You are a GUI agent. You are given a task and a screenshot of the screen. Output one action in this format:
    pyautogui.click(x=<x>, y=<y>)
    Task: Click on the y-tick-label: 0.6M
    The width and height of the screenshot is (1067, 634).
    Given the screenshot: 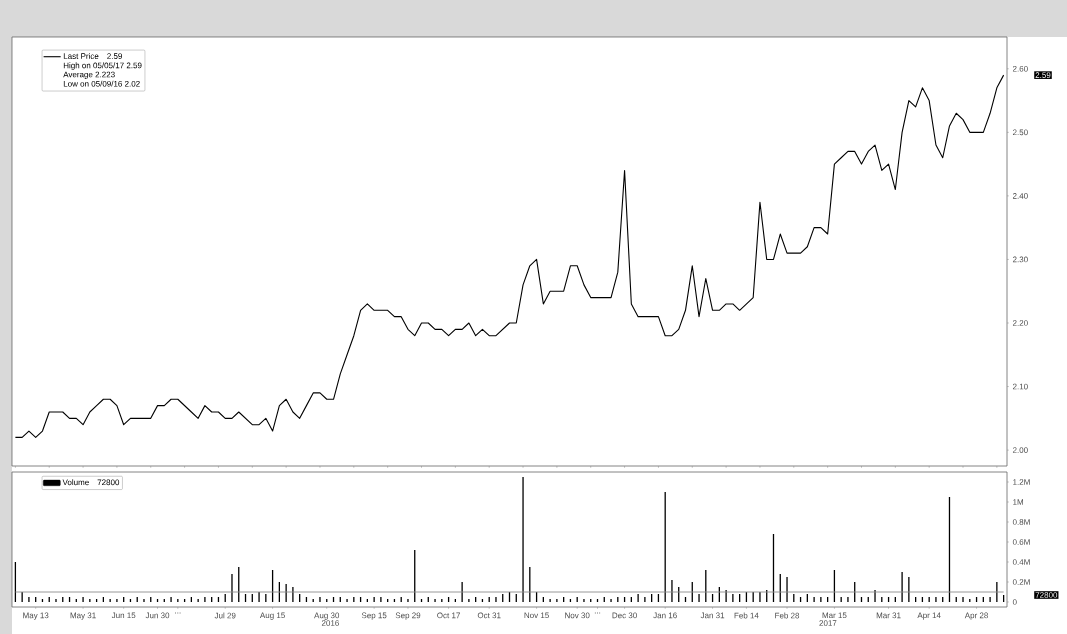 What is the action you would take?
    pyautogui.click(x=1021, y=542)
    